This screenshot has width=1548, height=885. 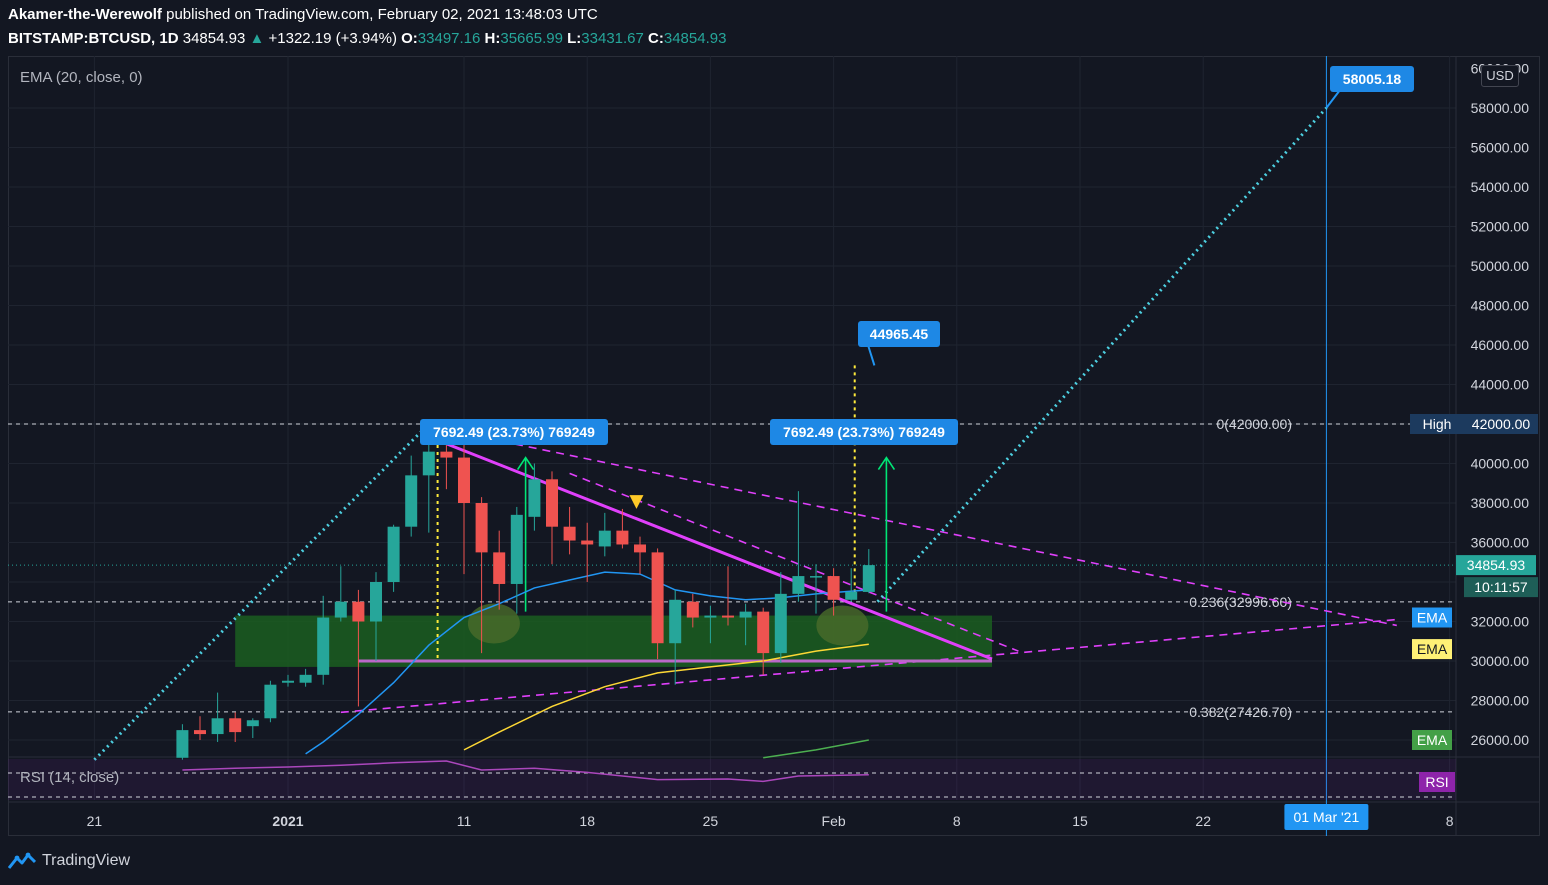 I want to click on price-axis-label: 48000.00, so click(x=1500, y=306).